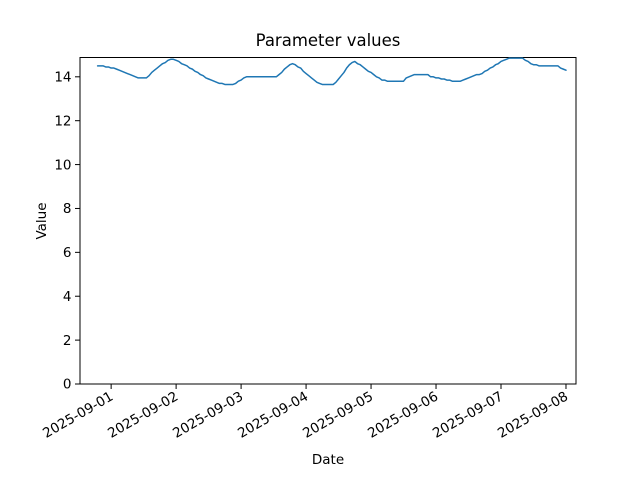 This screenshot has height=480, width=640. What do you see at coordinates (67, 341) in the screenshot?
I see `y-tick-label: 2` at bounding box center [67, 341].